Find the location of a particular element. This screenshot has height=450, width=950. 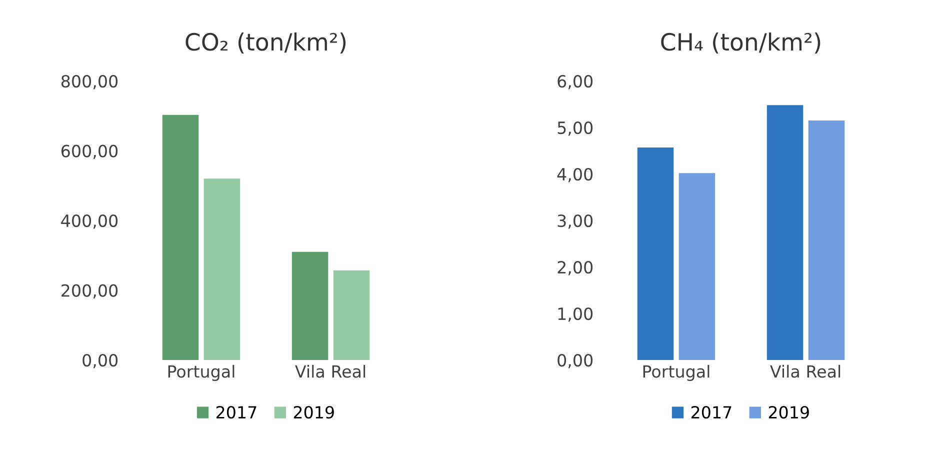

chart-title: CO₂ (ton/km²) is located at coordinates (266, 43).